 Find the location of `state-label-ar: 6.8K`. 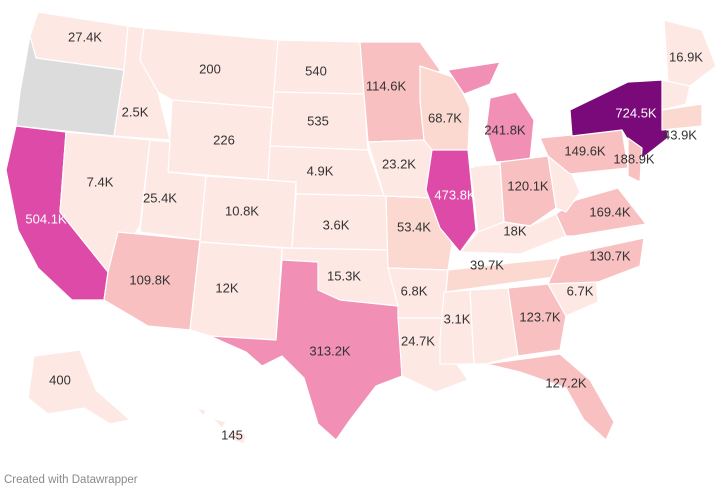

state-label-ar: 6.8K is located at coordinates (414, 290).